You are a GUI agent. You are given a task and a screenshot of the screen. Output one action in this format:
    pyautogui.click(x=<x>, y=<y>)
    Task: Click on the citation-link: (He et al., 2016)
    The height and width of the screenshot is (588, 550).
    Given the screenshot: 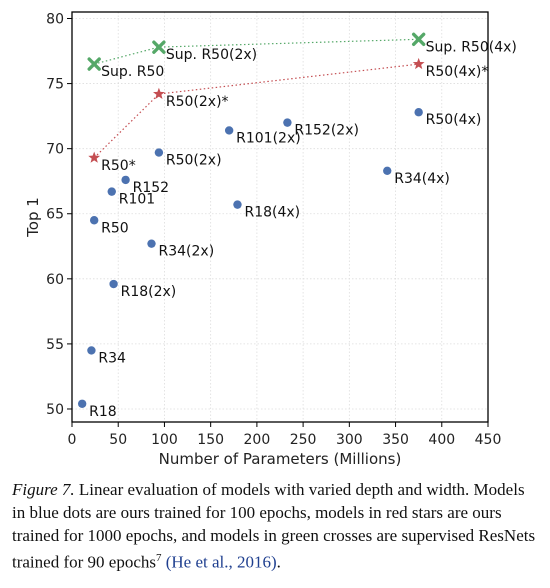 What is the action you would take?
    pyautogui.click(x=221, y=562)
    